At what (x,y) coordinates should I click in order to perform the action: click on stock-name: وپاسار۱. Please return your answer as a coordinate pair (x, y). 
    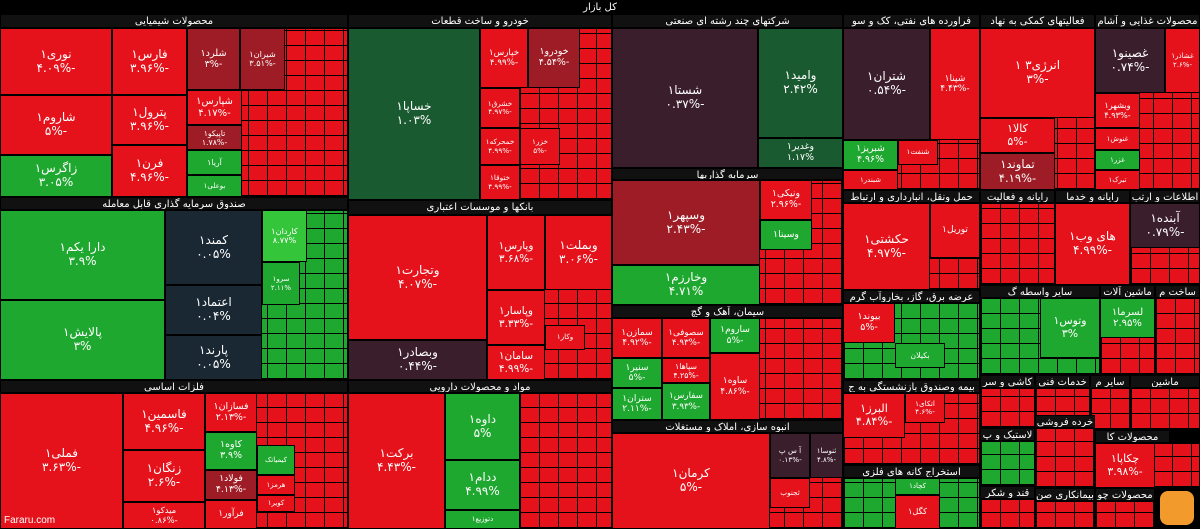
    Looking at the image, I should click on (516, 311).